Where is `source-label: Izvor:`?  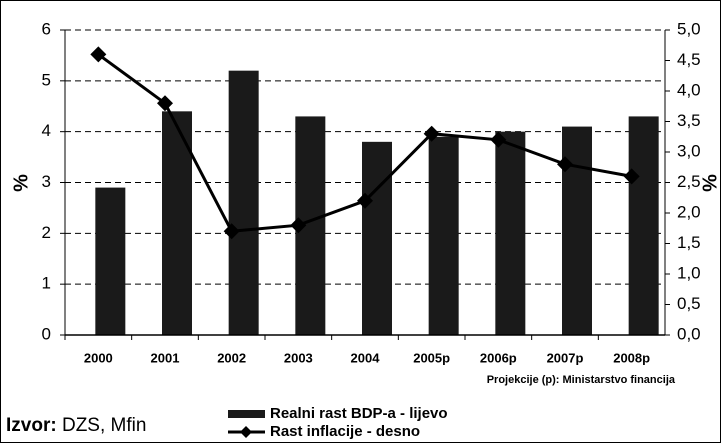 source-label: Izvor: is located at coordinates (31, 425).